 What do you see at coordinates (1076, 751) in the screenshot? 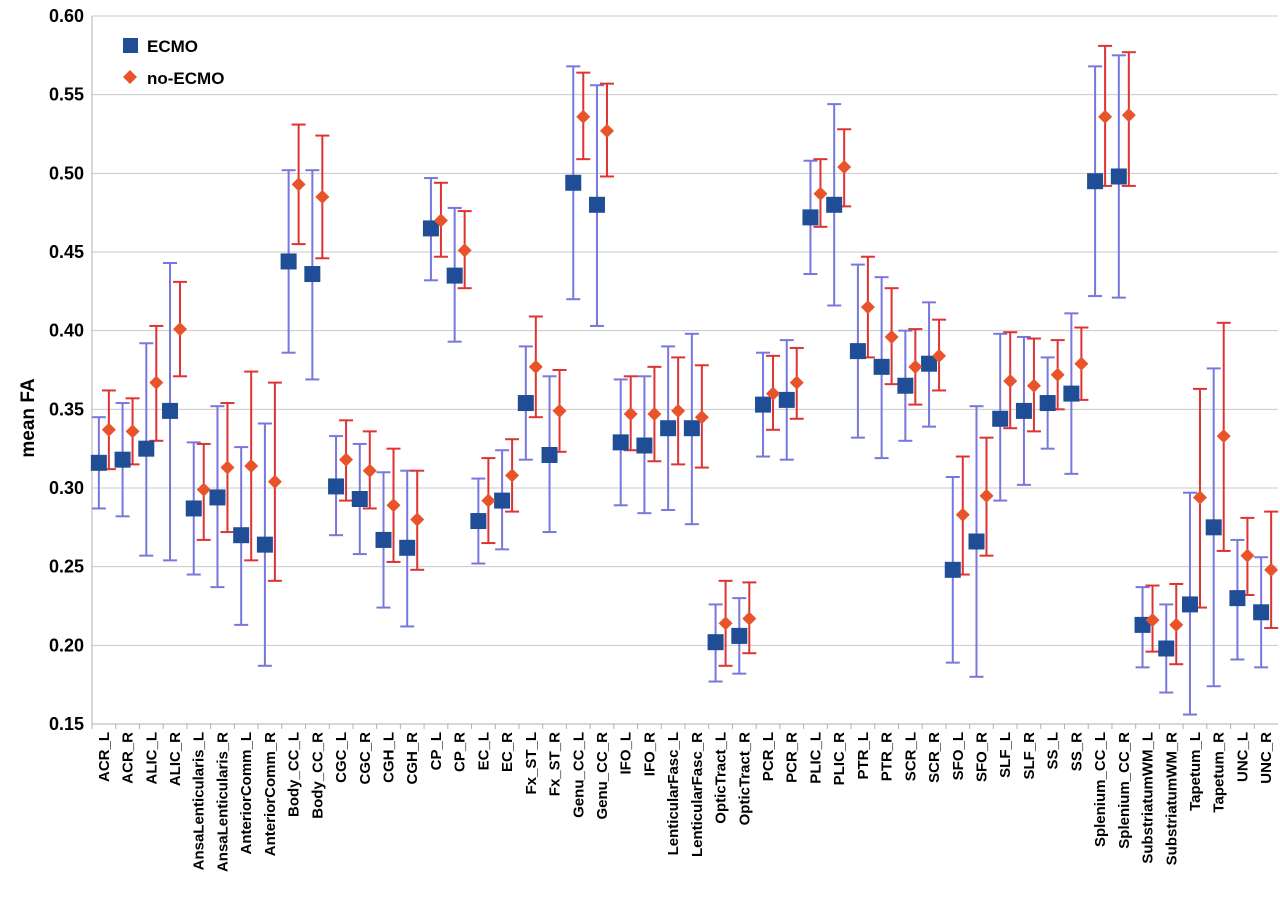
I see `category-label: SS_R` at bounding box center [1076, 751].